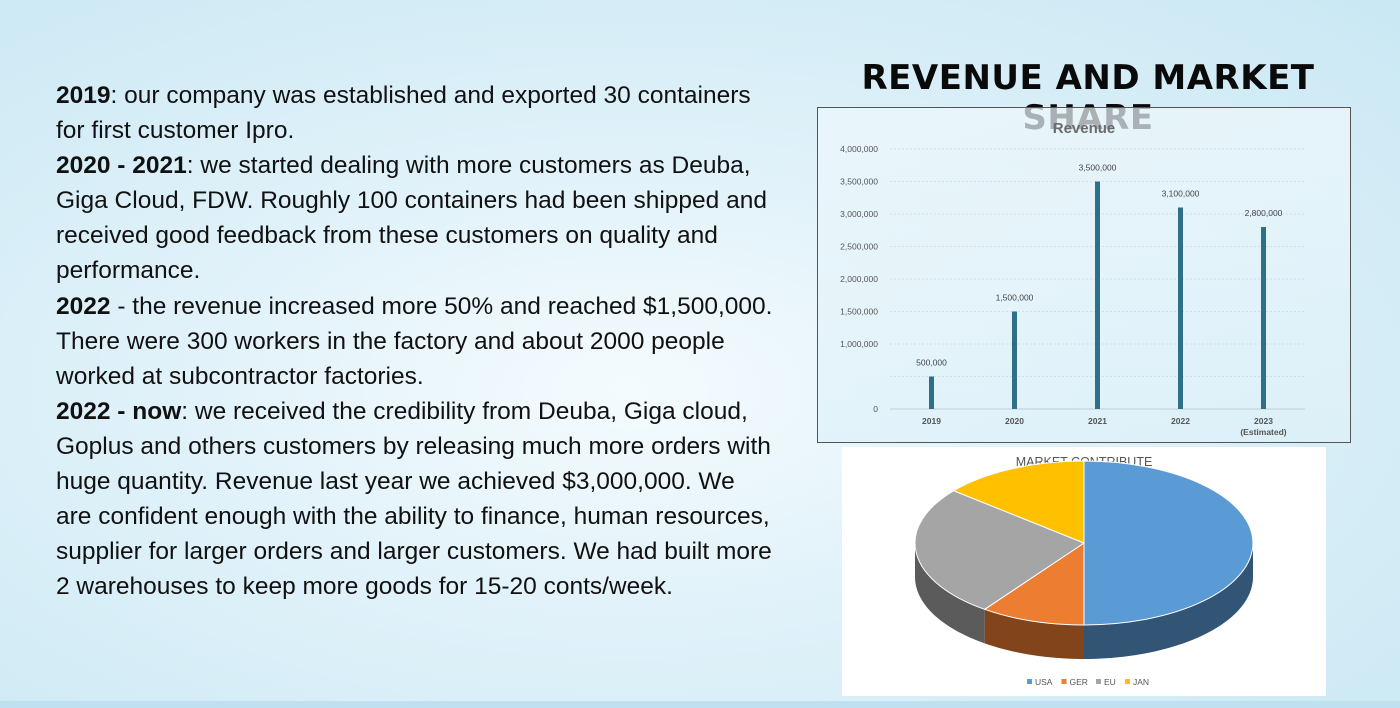 The image size is (1400, 708). Describe the element at coordinates (931, 421) in the screenshot. I see `x-tick-label: 2019` at that location.